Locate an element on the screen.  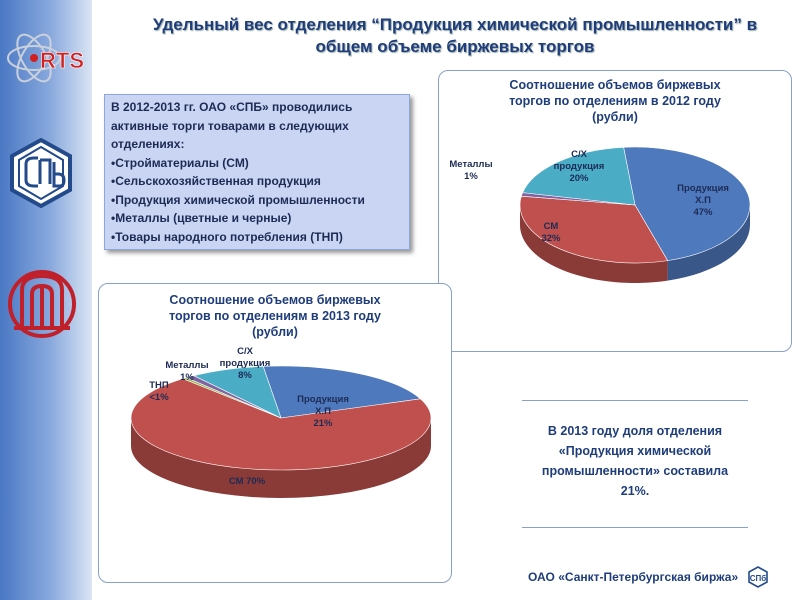
info-line: •Сельскохозяйственная продукция is located at coordinates (216, 181).